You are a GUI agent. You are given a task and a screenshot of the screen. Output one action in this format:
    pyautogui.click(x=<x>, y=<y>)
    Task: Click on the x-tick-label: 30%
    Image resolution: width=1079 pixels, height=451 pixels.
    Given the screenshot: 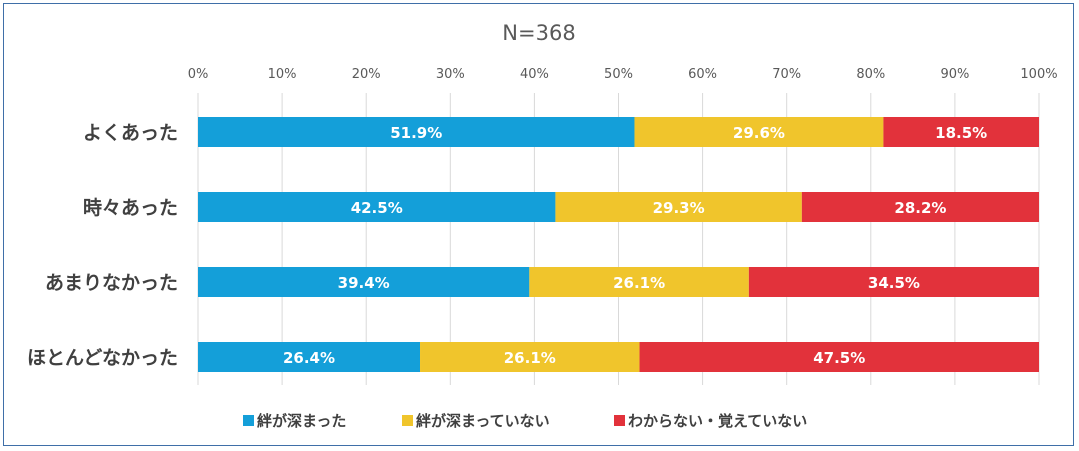 What is the action you would take?
    pyautogui.click(x=450, y=74)
    